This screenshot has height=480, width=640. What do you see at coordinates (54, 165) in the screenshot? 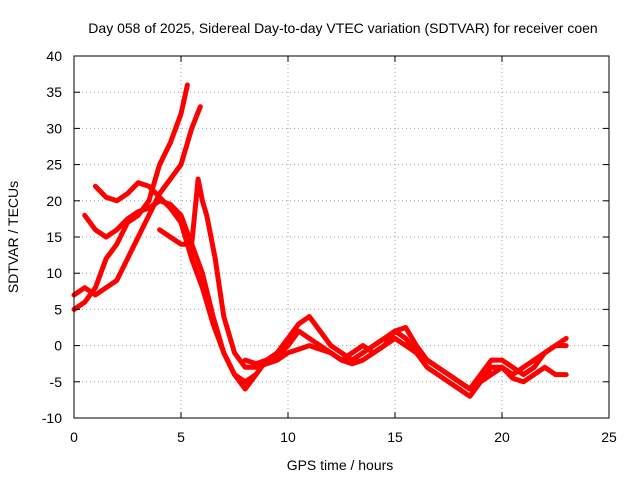
I see `y-tick-label: 25` at bounding box center [54, 165].